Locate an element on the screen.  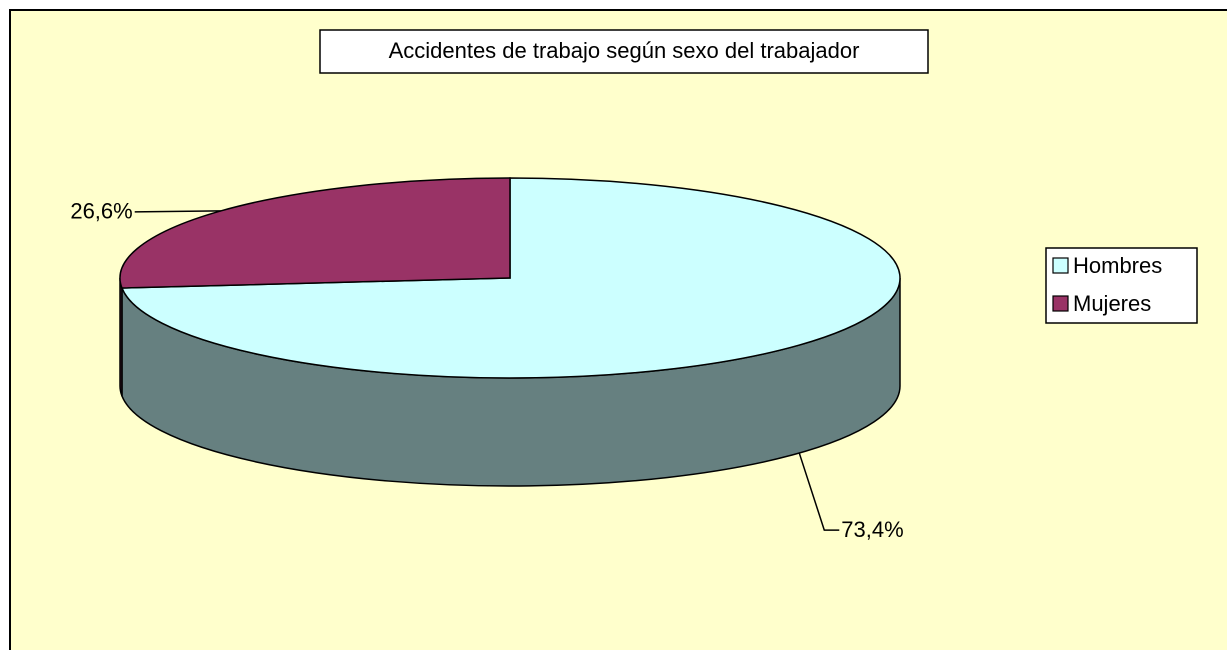
legend-box is located at coordinates (1121, 285).